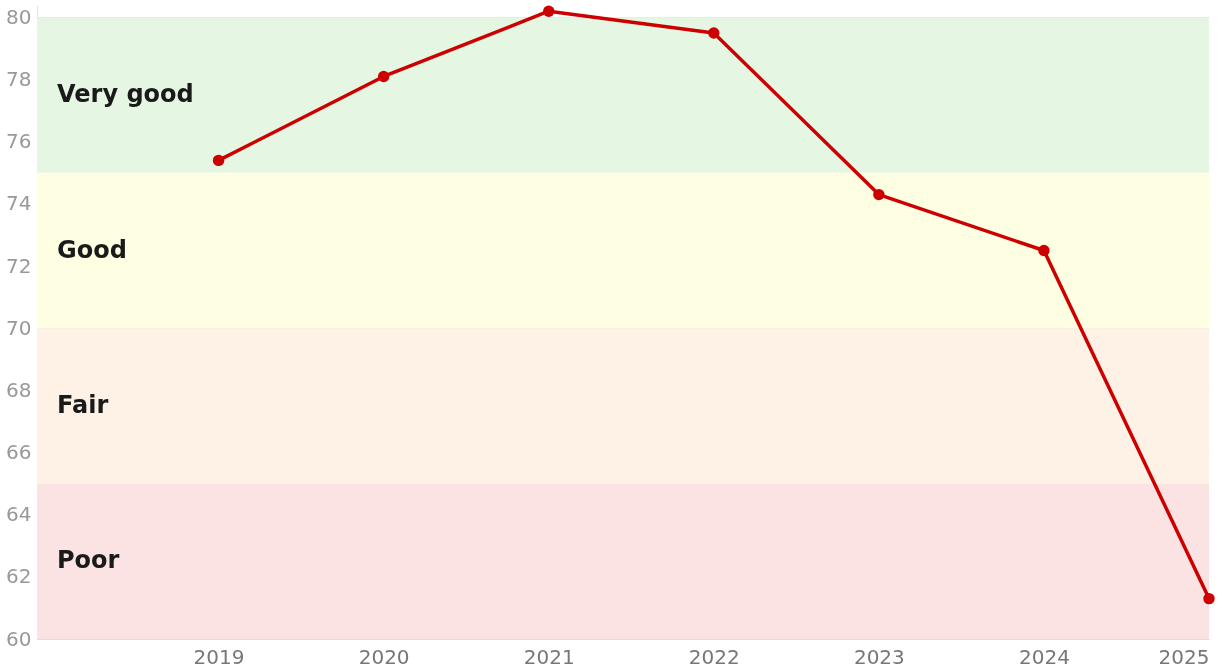 Image resolution: width=1220 pixels, height=672 pixels. I want to click on x-tick-label: 2024, so click(1044, 656).